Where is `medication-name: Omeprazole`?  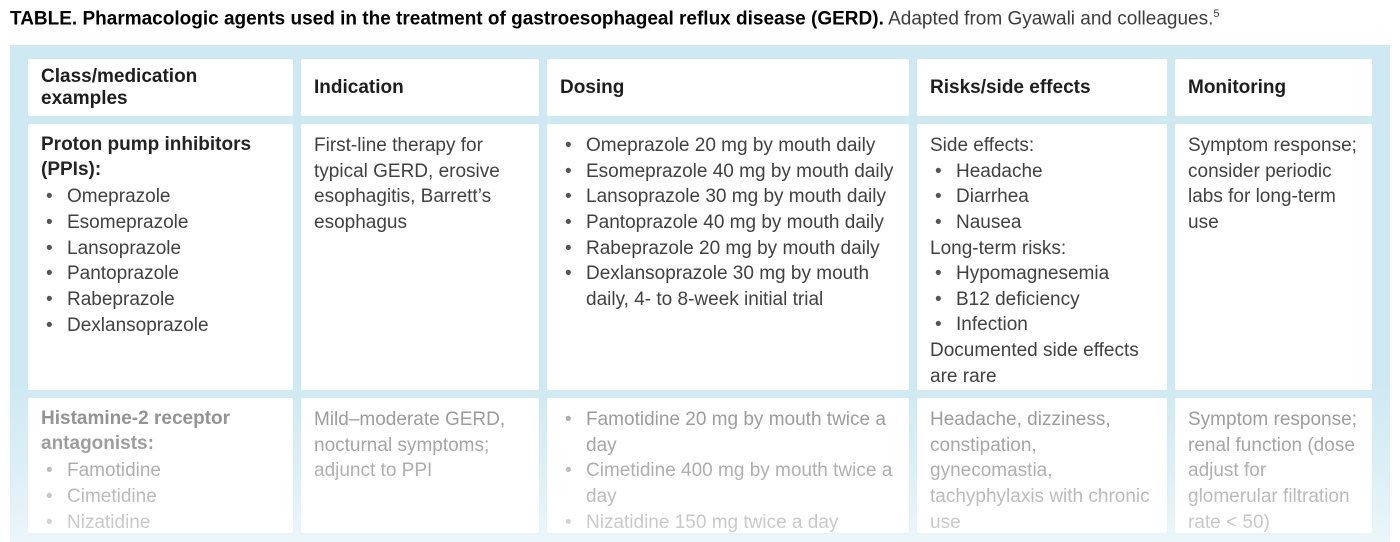 medication-name: Omeprazole is located at coordinates (119, 197).